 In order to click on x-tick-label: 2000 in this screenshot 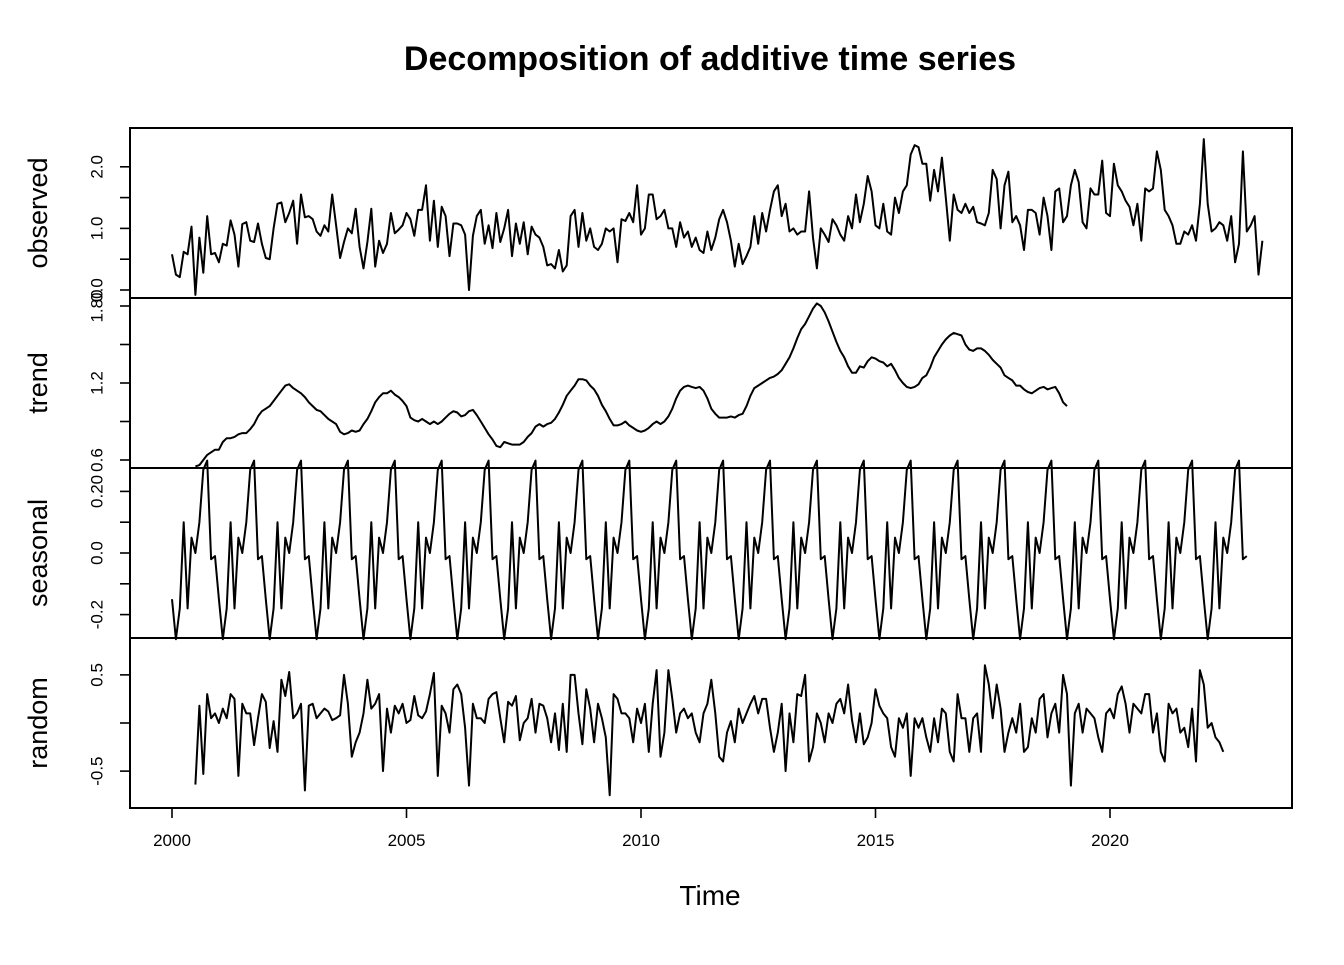, I will do `click(172, 840)`.